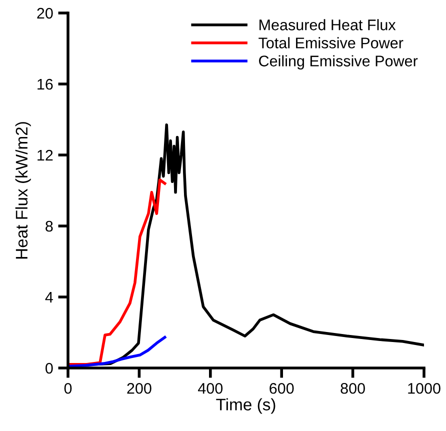  What do you see at coordinates (49, 226) in the screenshot?
I see `y-tick-label: 8` at bounding box center [49, 226].